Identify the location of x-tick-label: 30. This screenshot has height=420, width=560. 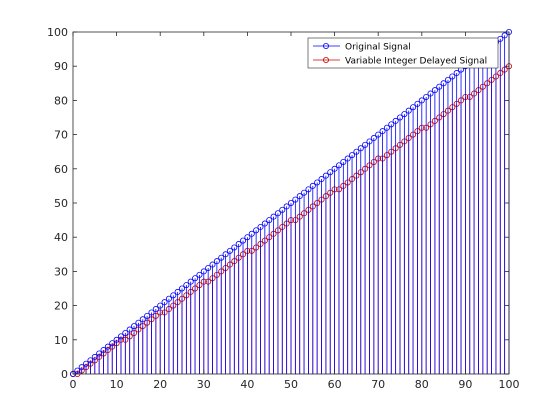
(204, 384).